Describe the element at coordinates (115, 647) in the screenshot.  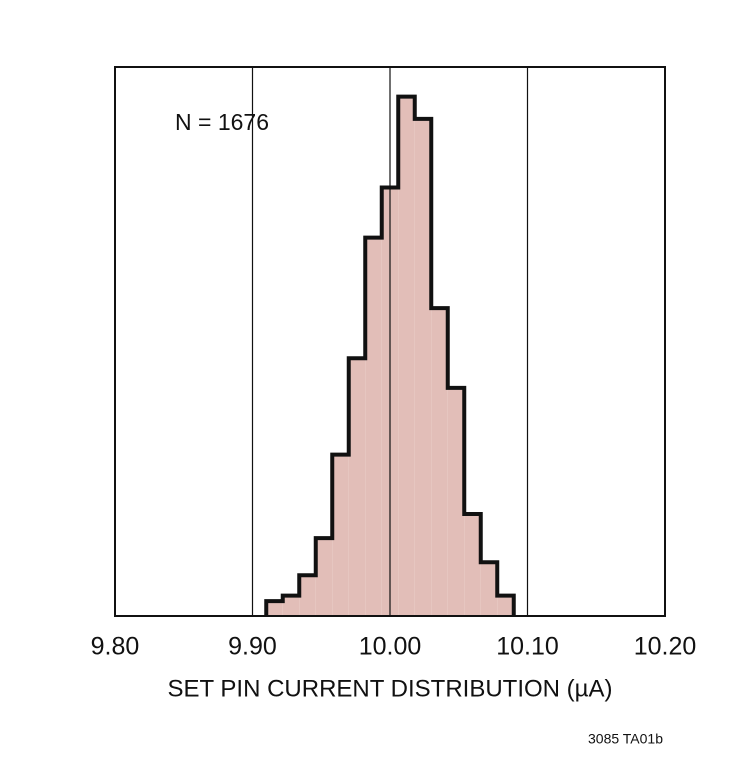
I see `x-tick-label: 9.80` at that location.